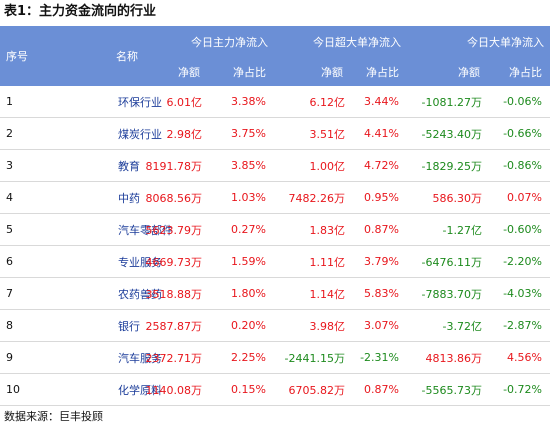  I want to click on header-lg-ratio: 净占比, so click(519, 72).